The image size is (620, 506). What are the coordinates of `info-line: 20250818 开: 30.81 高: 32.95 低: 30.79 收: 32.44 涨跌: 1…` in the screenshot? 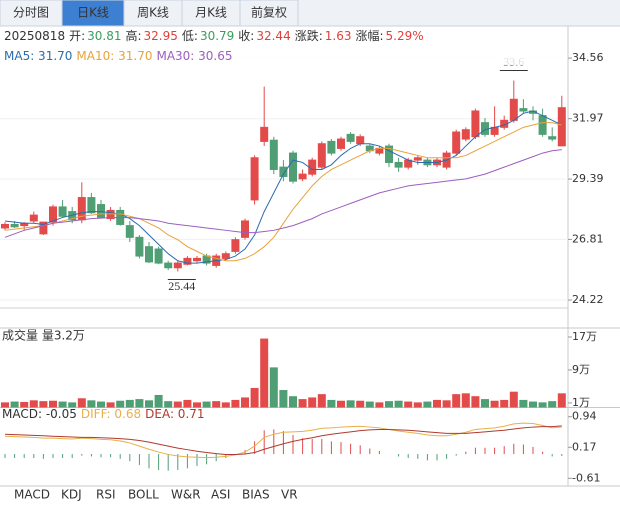 It's located at (214, 35).